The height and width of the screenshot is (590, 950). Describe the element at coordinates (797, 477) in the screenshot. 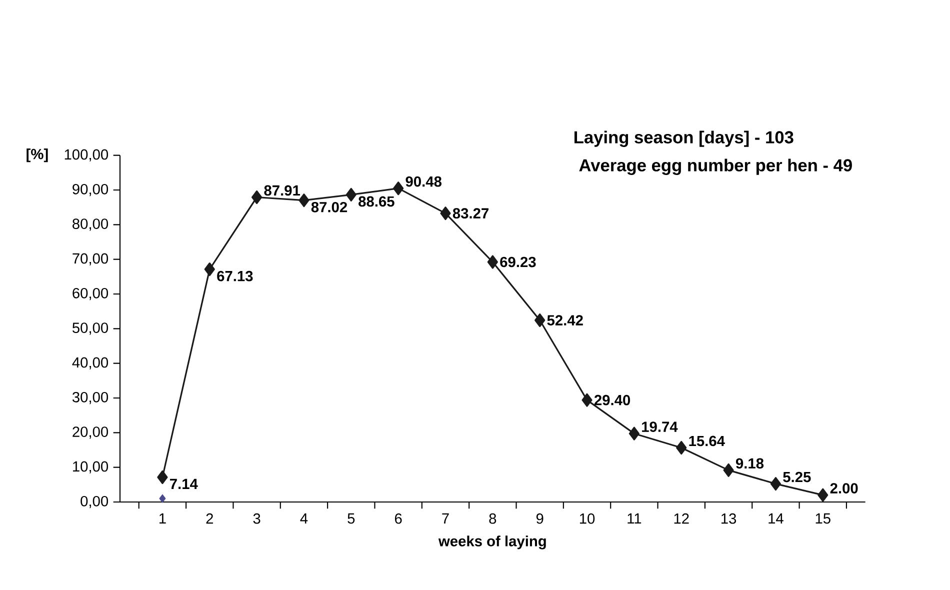

I see `data-label: 5.25` at that location.